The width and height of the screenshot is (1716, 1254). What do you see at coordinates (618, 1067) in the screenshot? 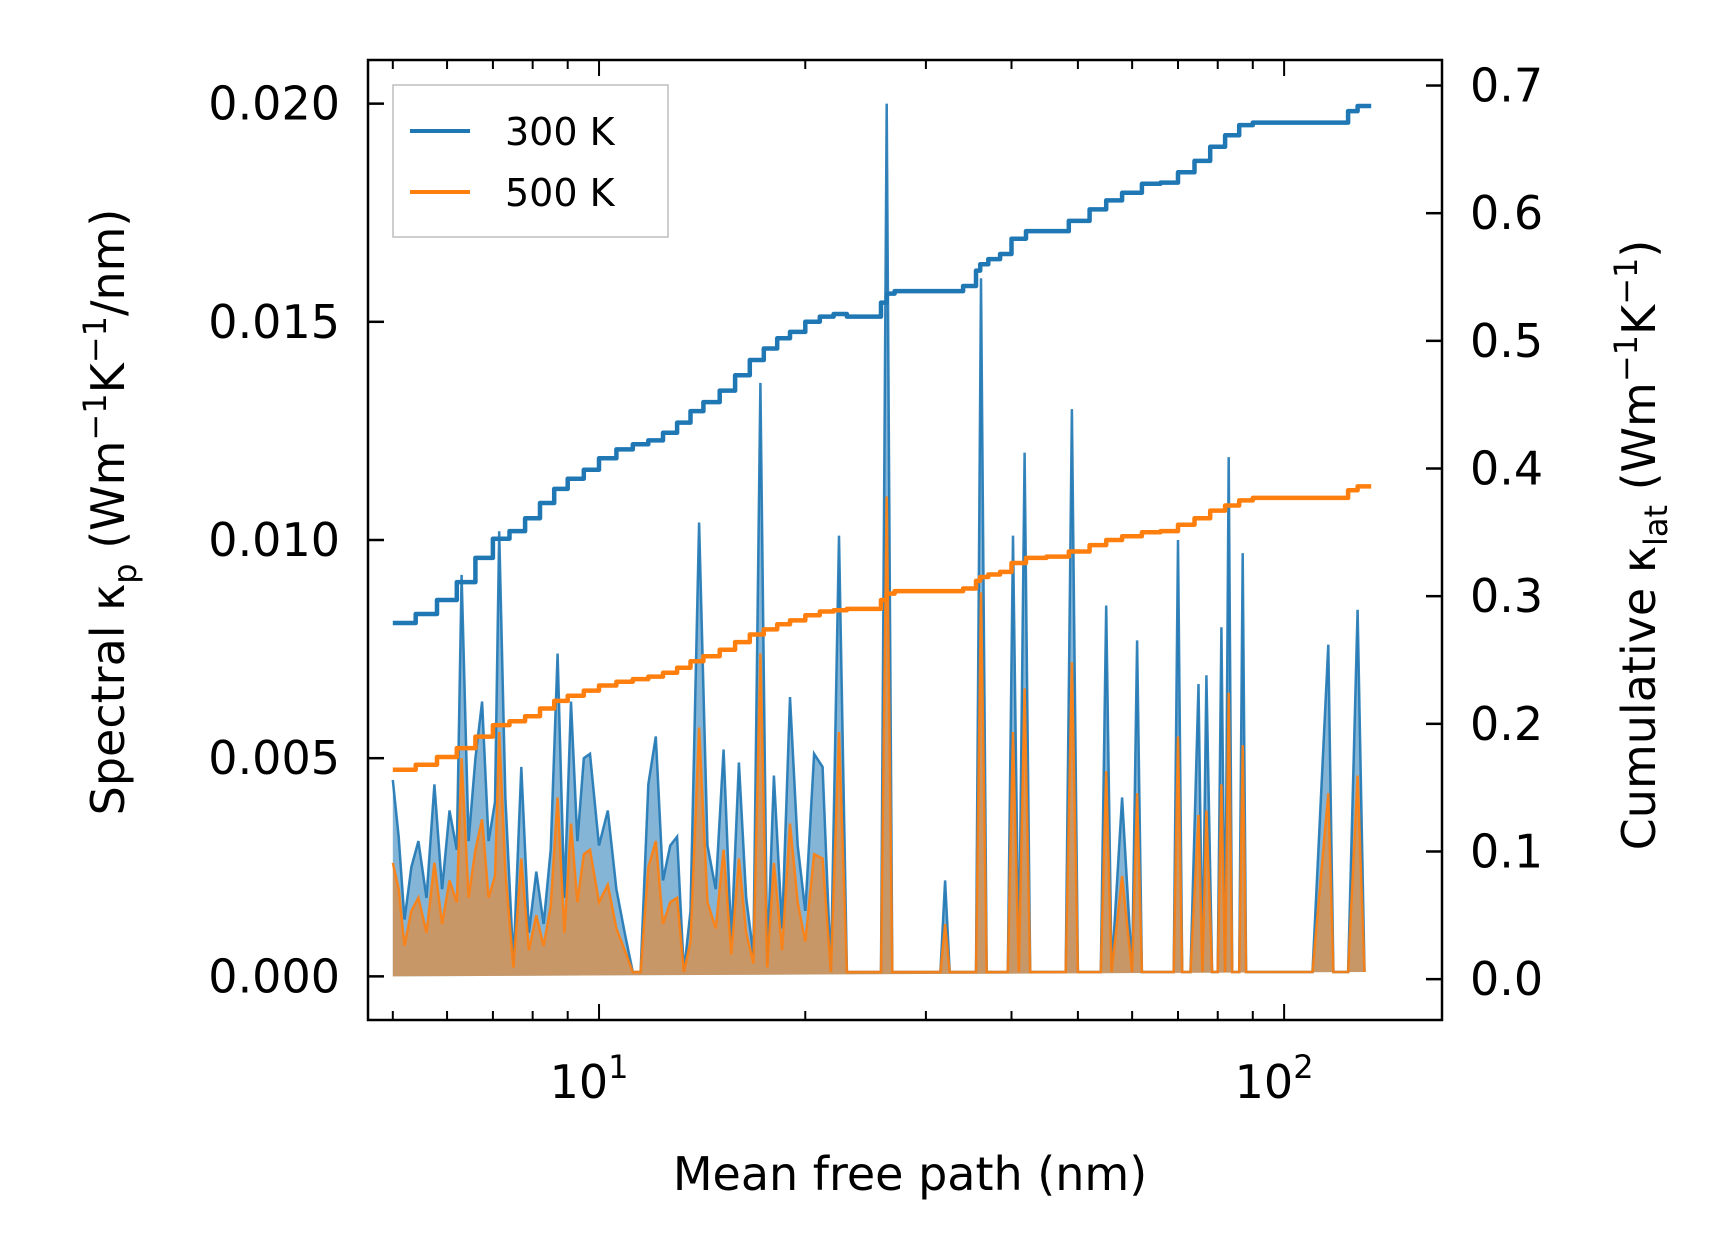
I see `x-tick-exp: 1` at bounding box center [618, 1067].